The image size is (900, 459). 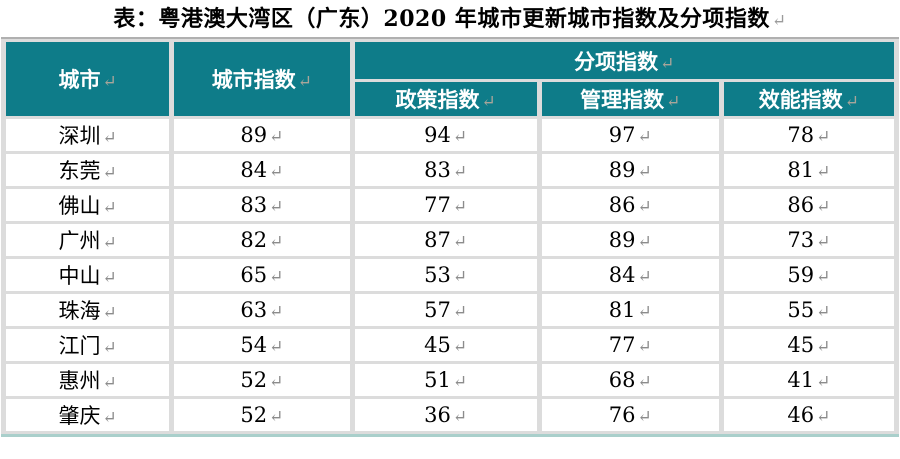 I want to click on table-caption-text: 表：粤港澳大湾区（广东）2020 年城市更新城市指数及分项指数, so click(x=441, y=19).